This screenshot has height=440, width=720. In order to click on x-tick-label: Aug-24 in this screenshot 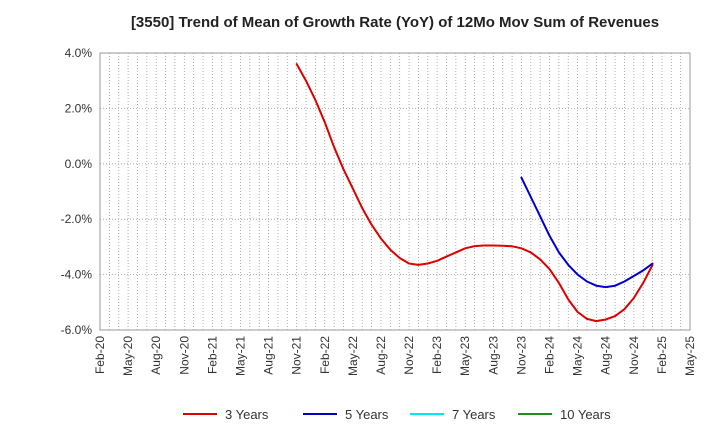, I will do `click(606, 355)`.